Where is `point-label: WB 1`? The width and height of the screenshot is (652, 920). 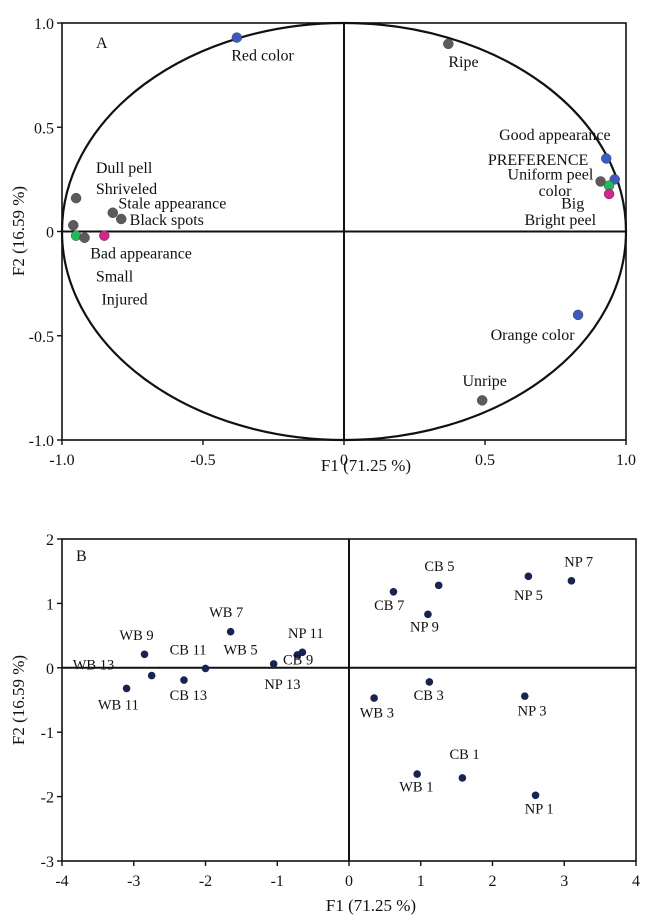 point-label: WB 1 is located at coordinates (416, 787).